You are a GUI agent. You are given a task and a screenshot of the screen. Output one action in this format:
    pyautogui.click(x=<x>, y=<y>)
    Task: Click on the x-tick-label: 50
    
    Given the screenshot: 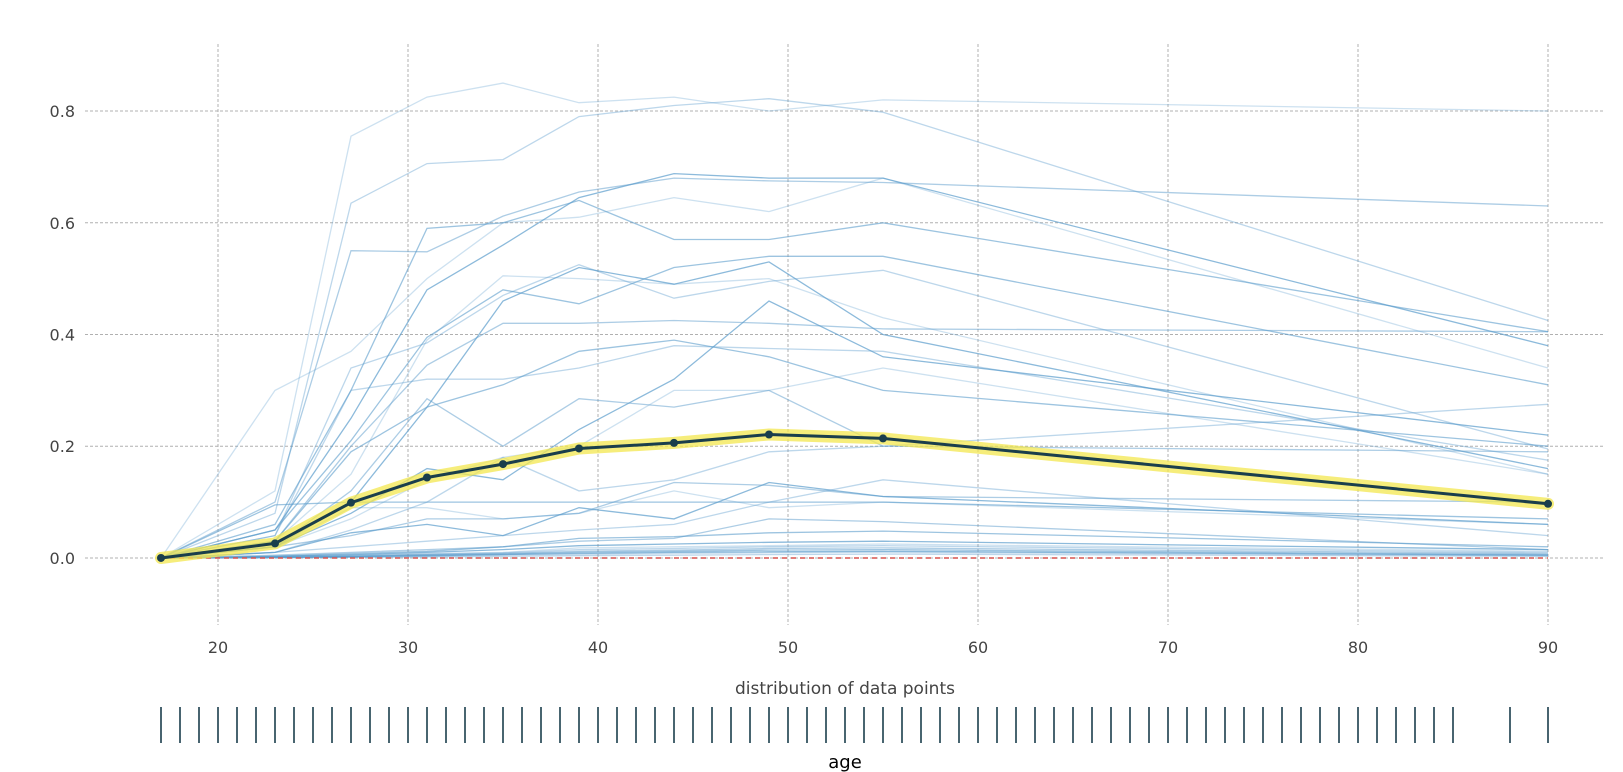 What is the action you would take?
    pyautogui.click(x=788, y=647)
    